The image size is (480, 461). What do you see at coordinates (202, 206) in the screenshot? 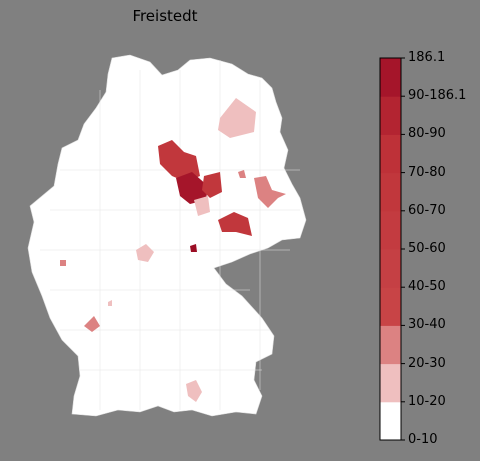
I see `region-saale` at bounding box center [202, 206].